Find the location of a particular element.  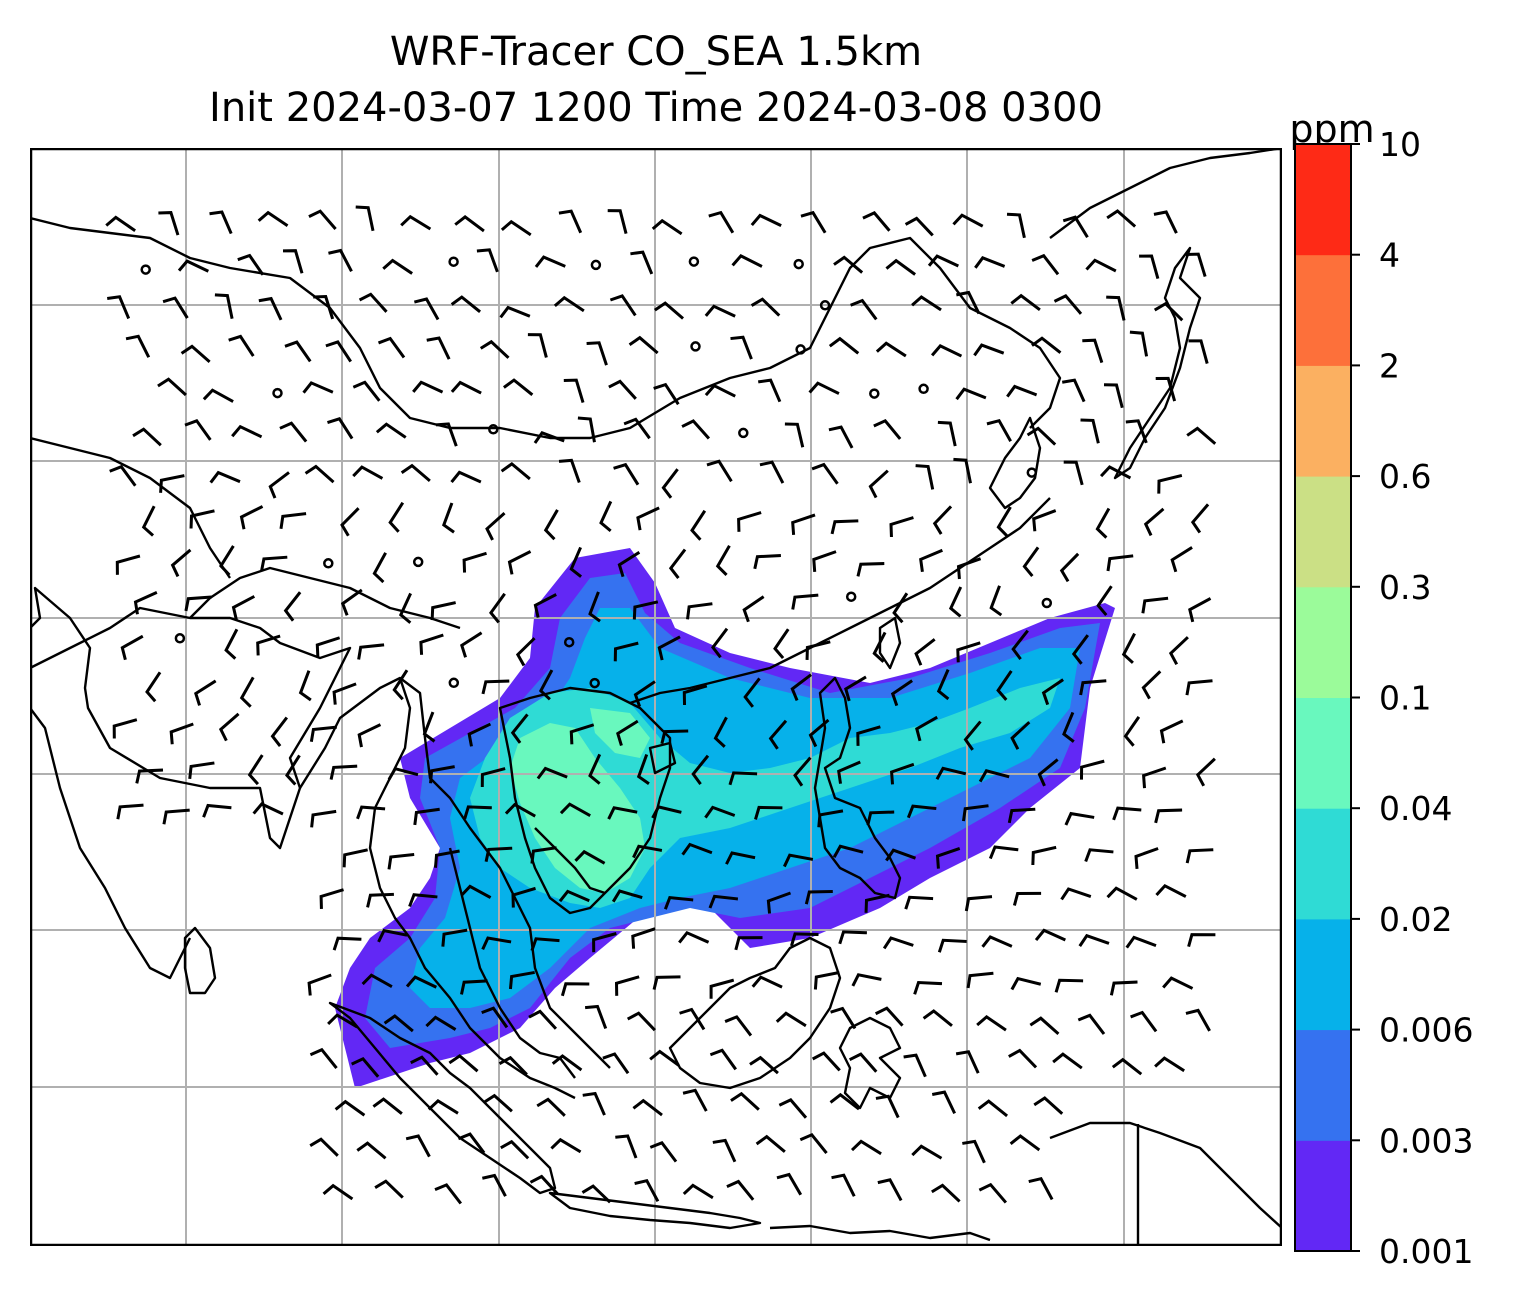

coastline-korea is located at coordinates (1015, 463).